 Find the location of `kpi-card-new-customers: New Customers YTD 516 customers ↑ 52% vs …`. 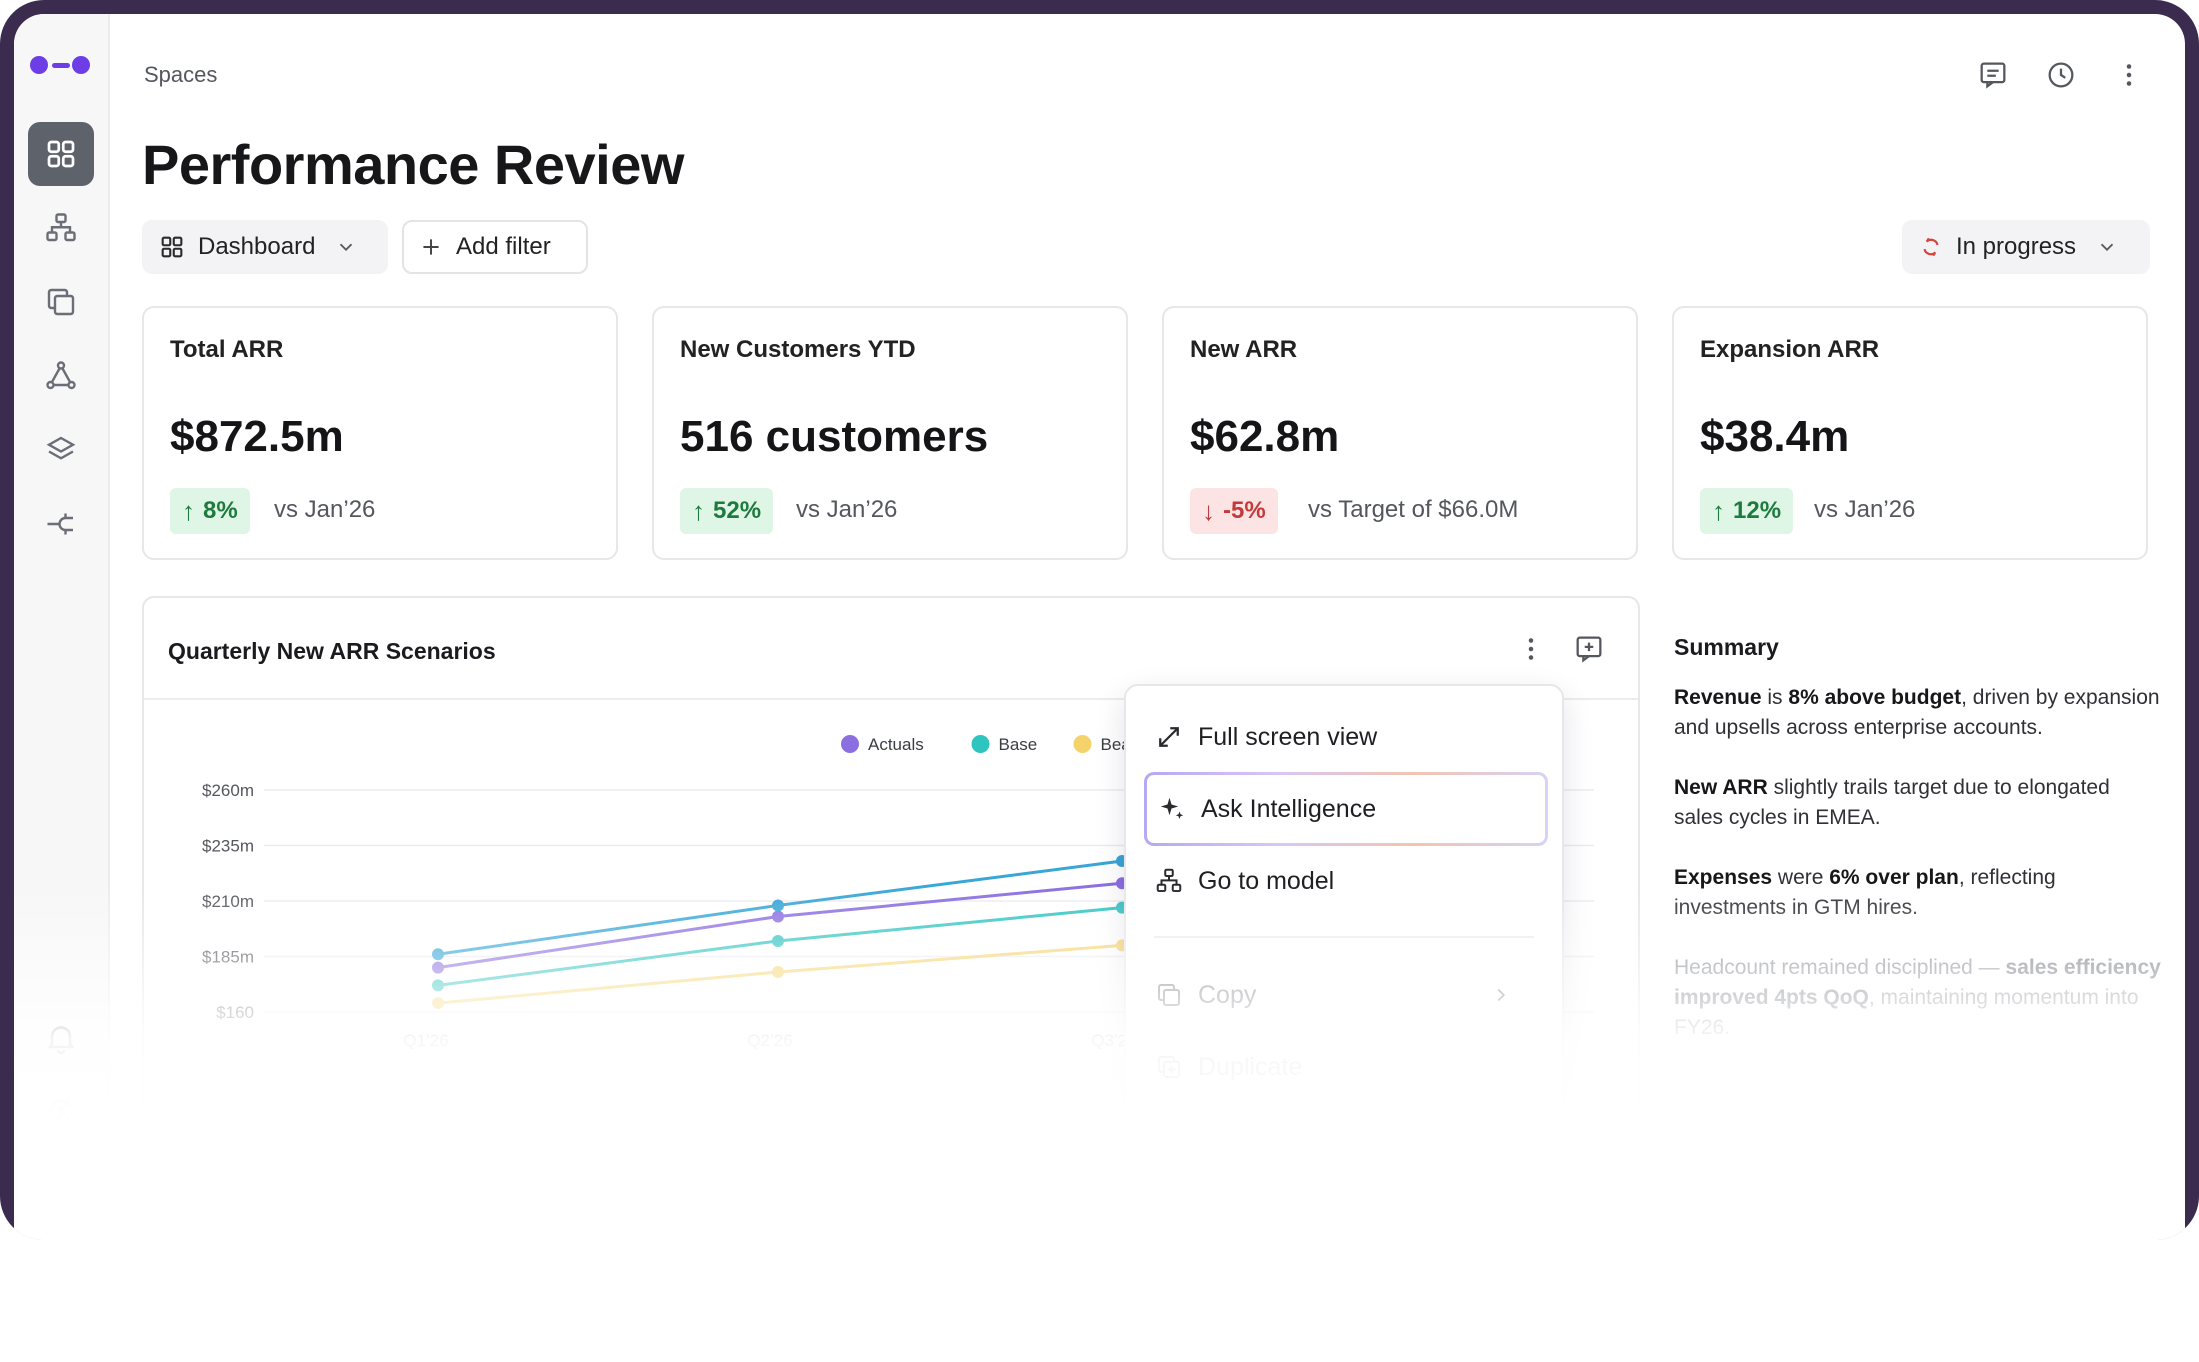

kpi-card-new-customers: New Customers YTD 516 customers ↑ 52% vs … is located at coordinates (890, 433).